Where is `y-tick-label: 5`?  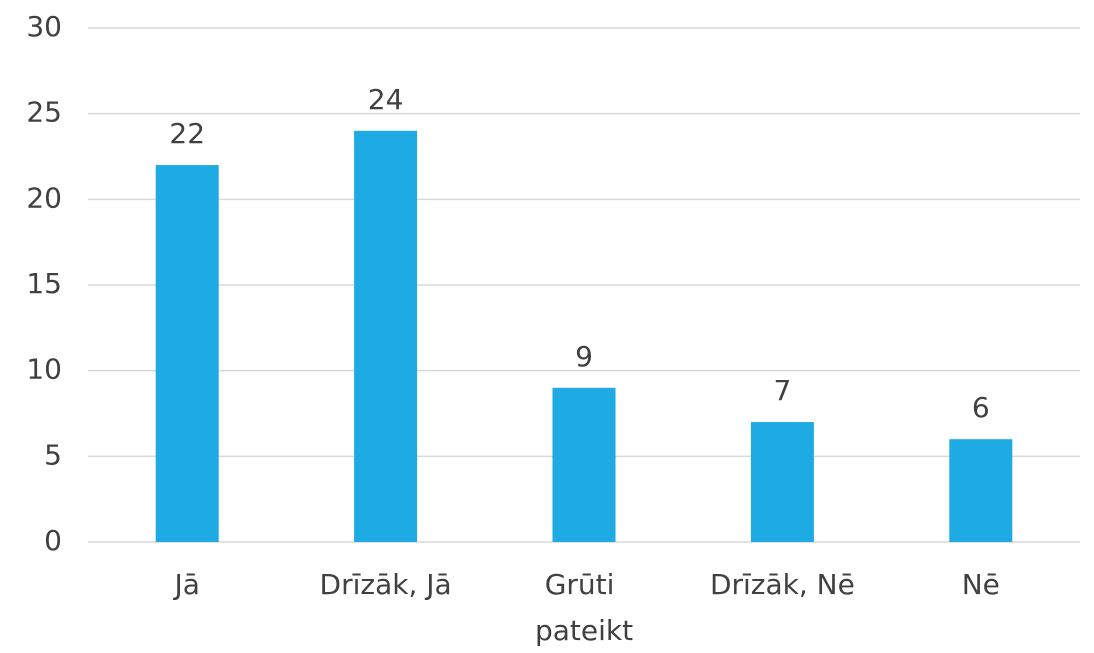 y-tick-label: 5 is located at coordinates (53, 454).